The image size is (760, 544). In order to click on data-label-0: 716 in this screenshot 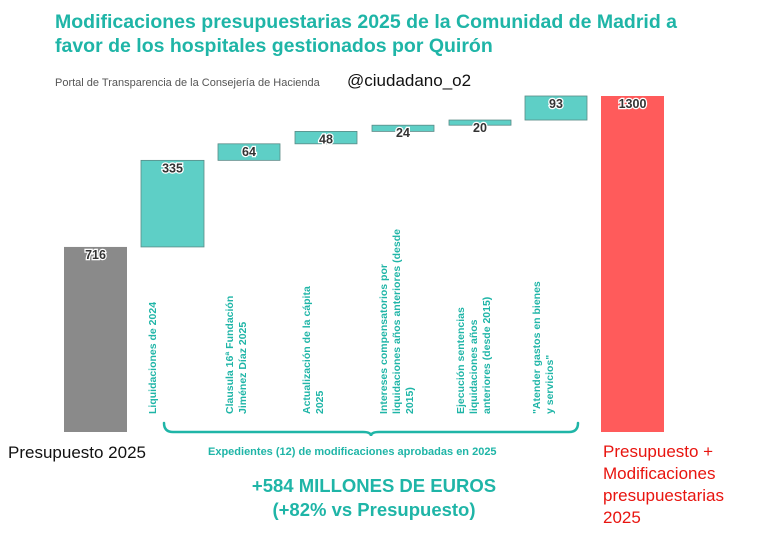, I will do `click(95, 255)`.